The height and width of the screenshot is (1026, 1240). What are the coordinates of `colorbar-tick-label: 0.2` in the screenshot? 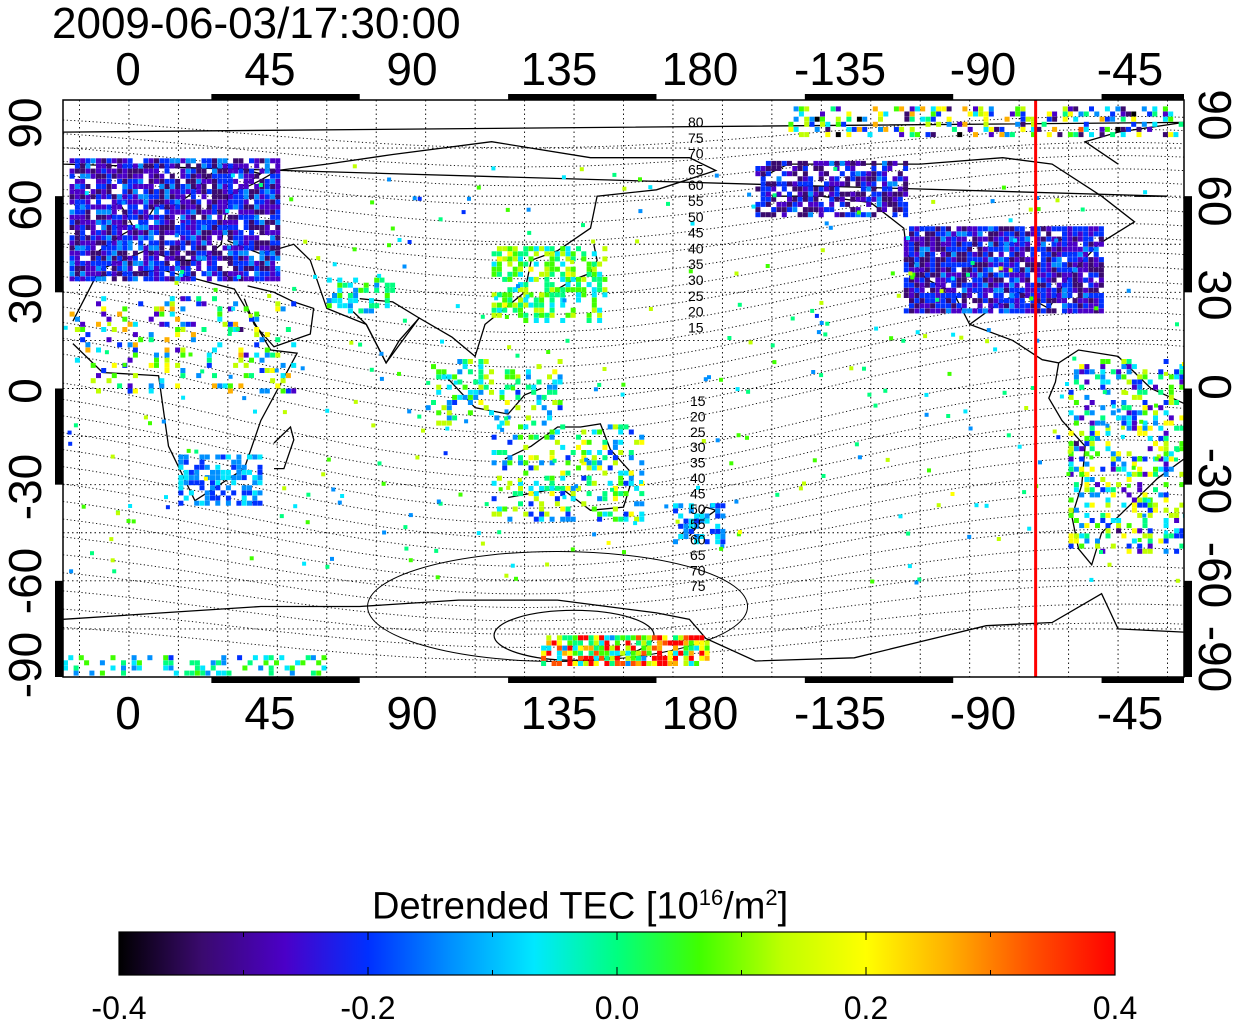 It's located at (866, 1008).